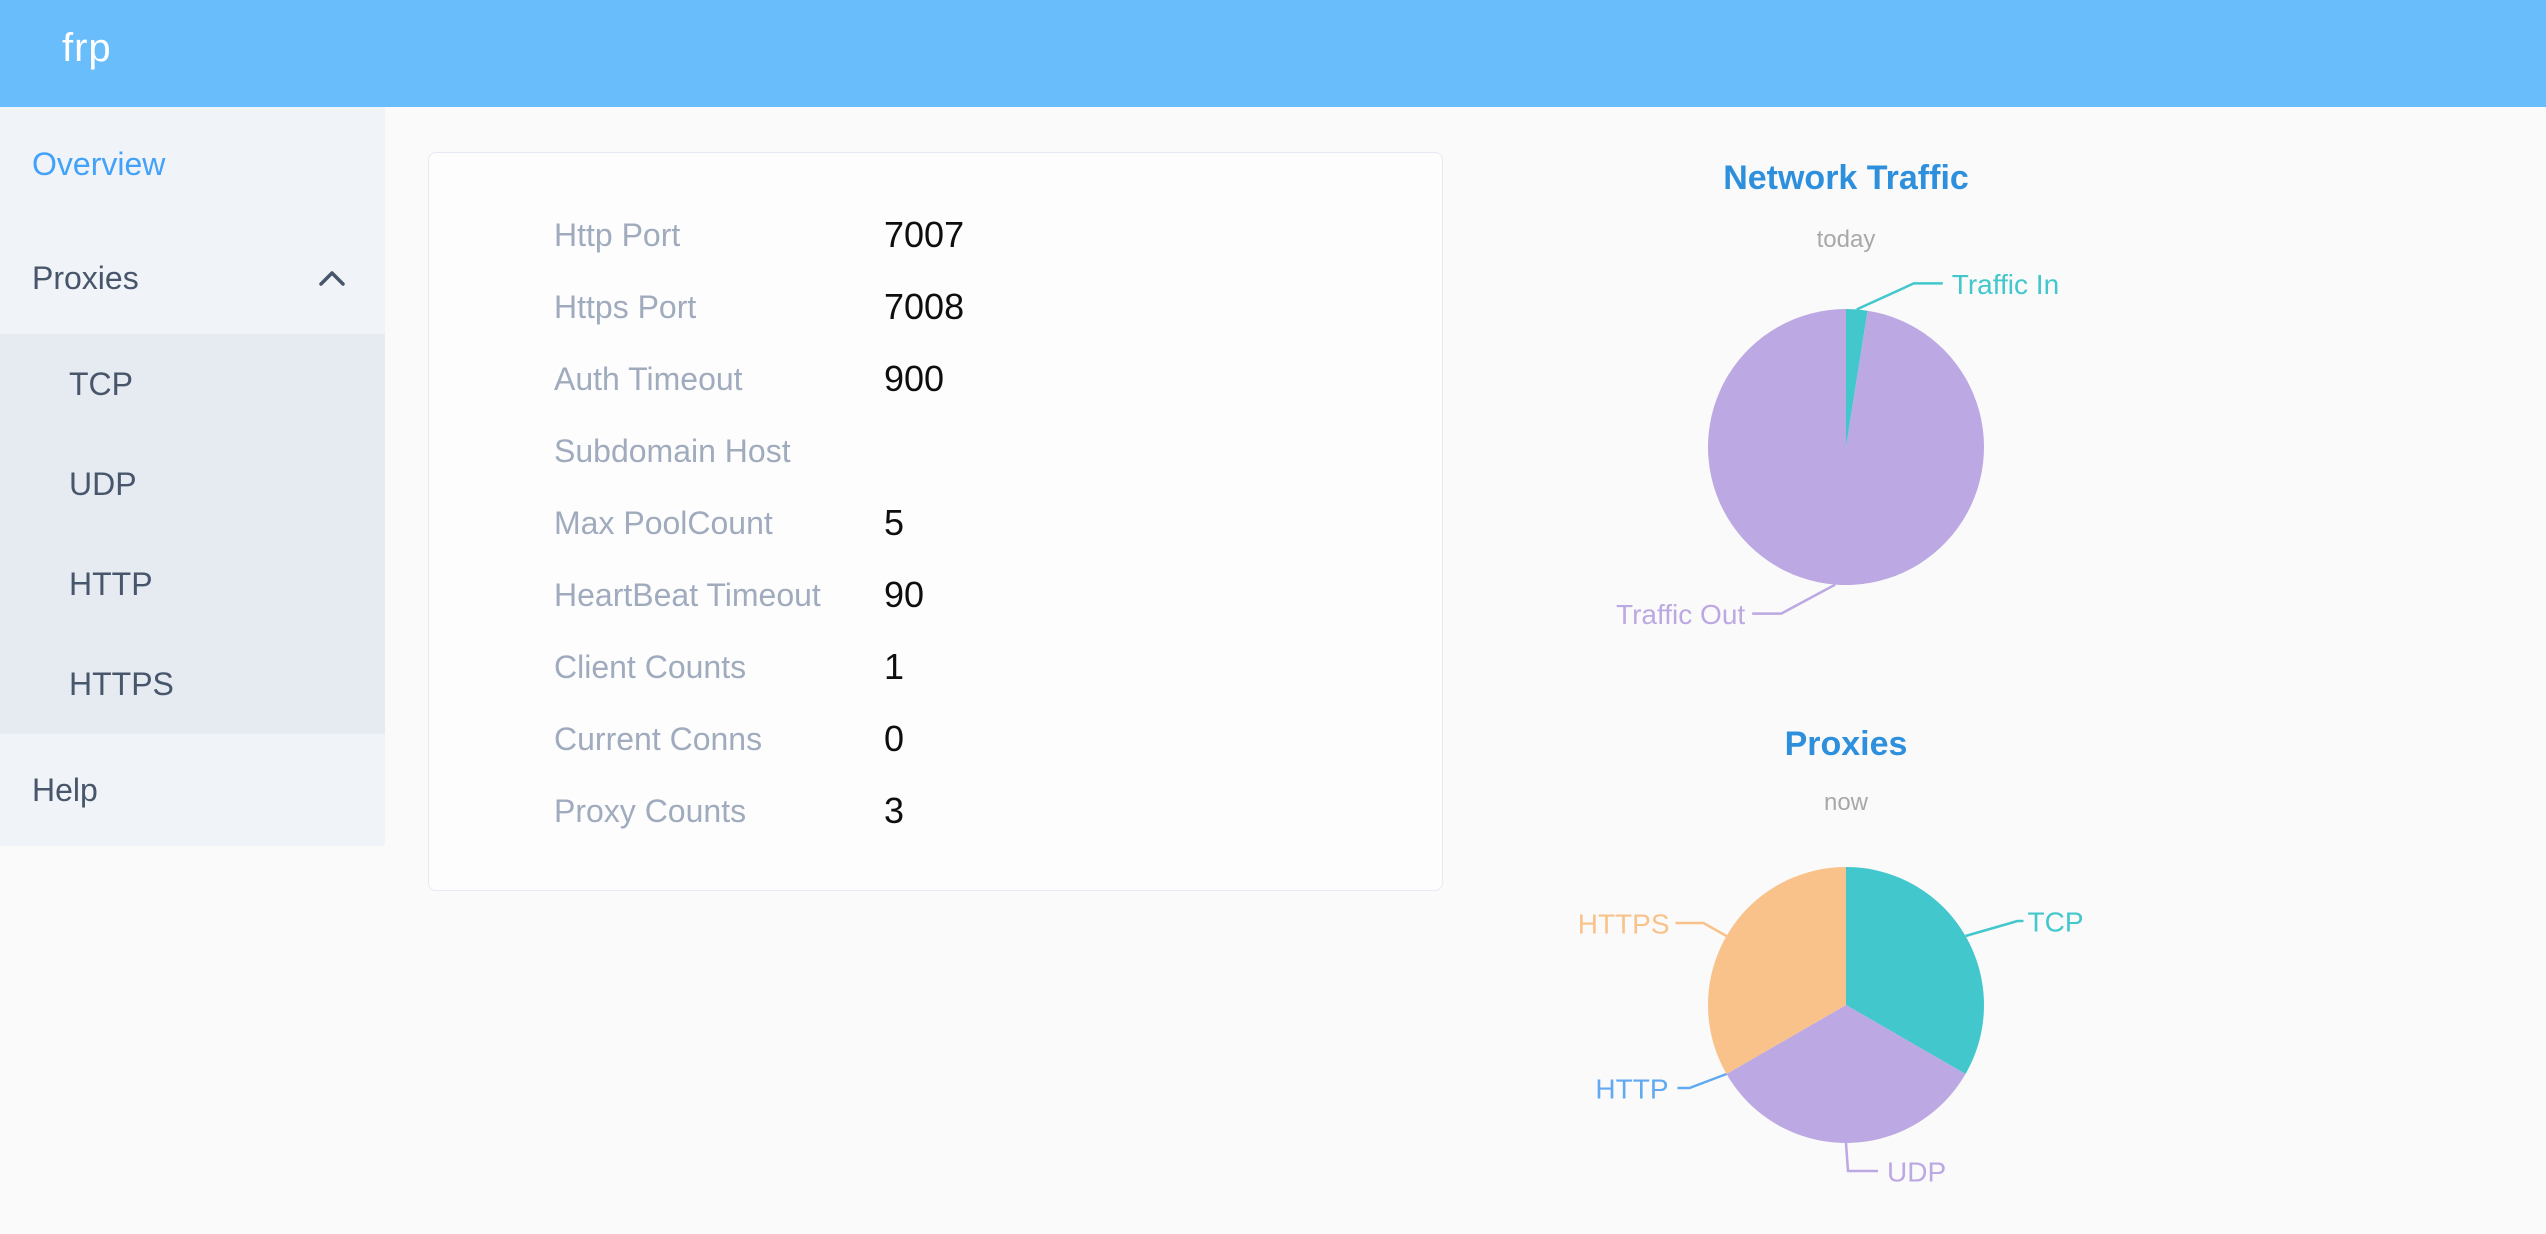 Image resolution: width=2546 pixels, height=1234 pixels. Describe the element at coordinates (101, 383) in the screenshot. I see `sidebar-item-tcp: TCP` at that location.